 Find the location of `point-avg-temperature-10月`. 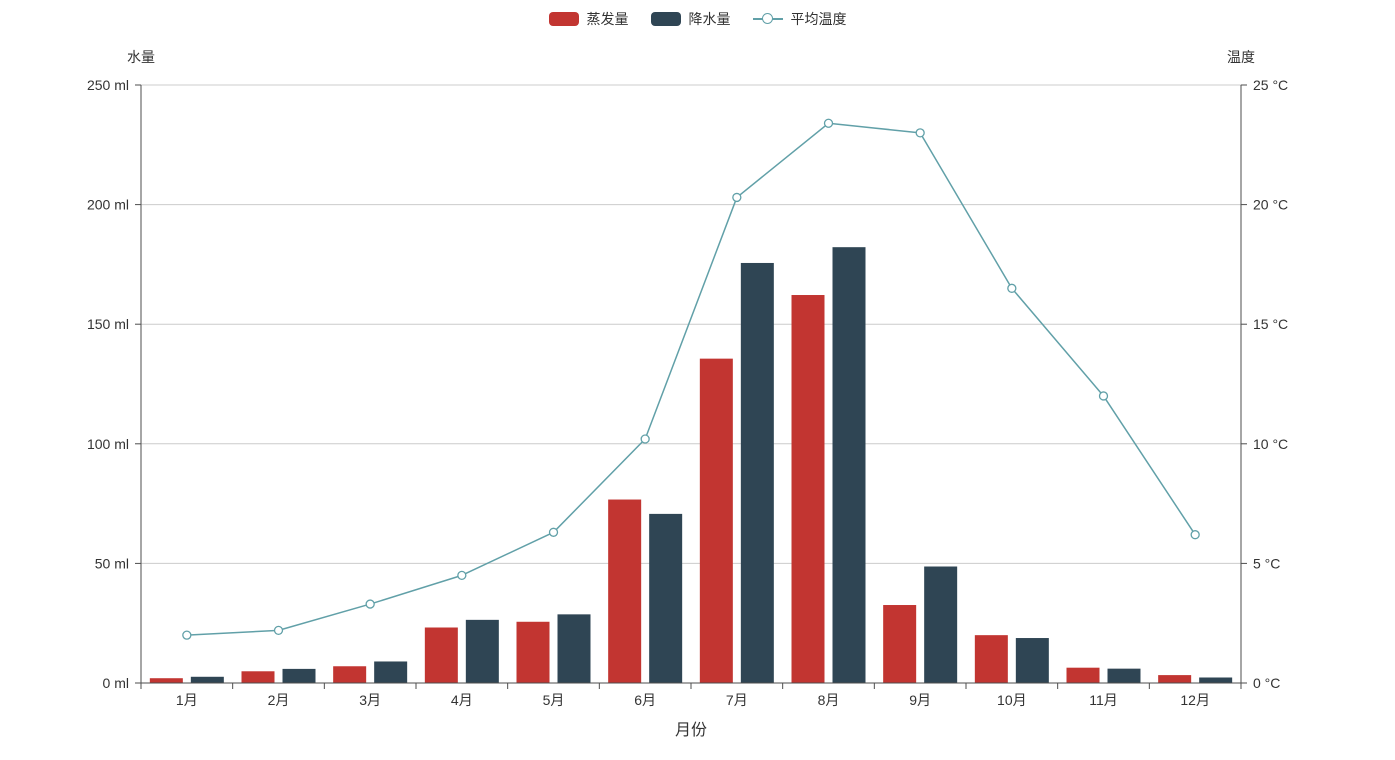

point-avg-temperature-10月 is located at coordinates (1012, 288).